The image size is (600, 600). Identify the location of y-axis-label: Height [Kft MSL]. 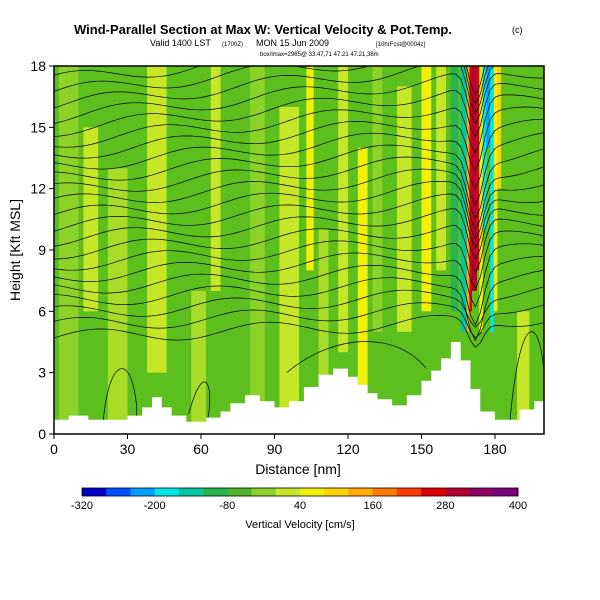
(15, 250).